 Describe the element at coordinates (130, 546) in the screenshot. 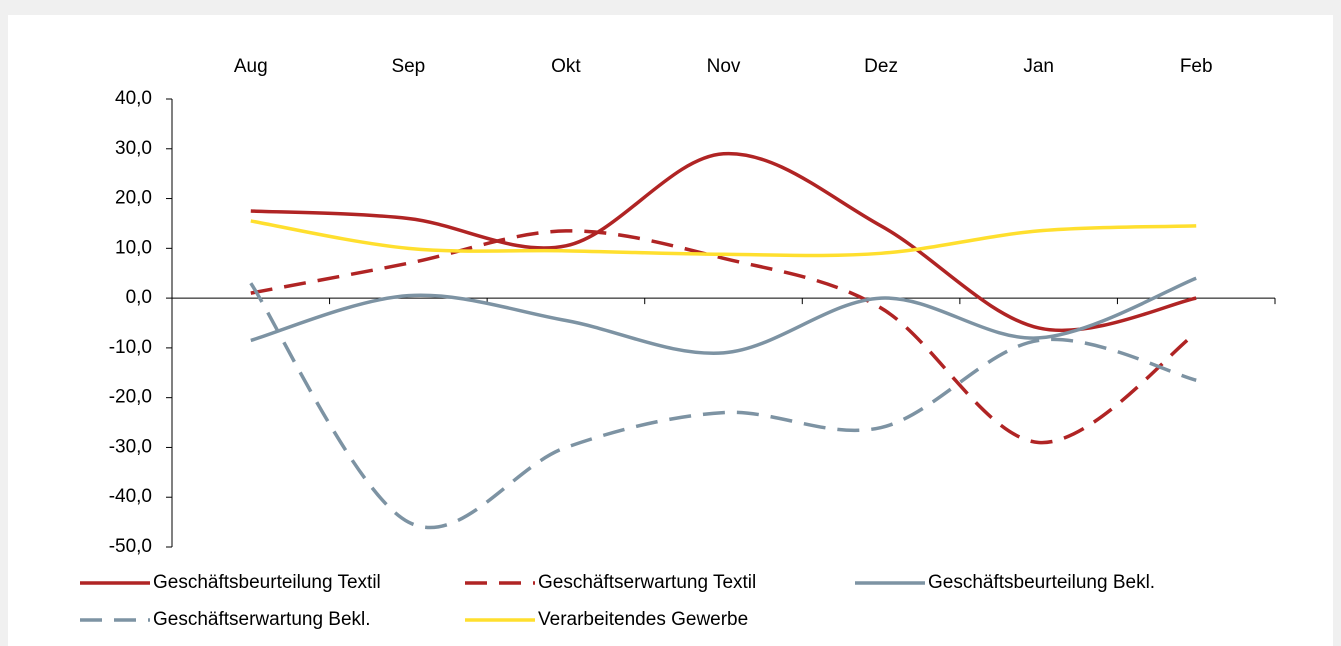

I see `y-tick-label: -50,0` at that location.